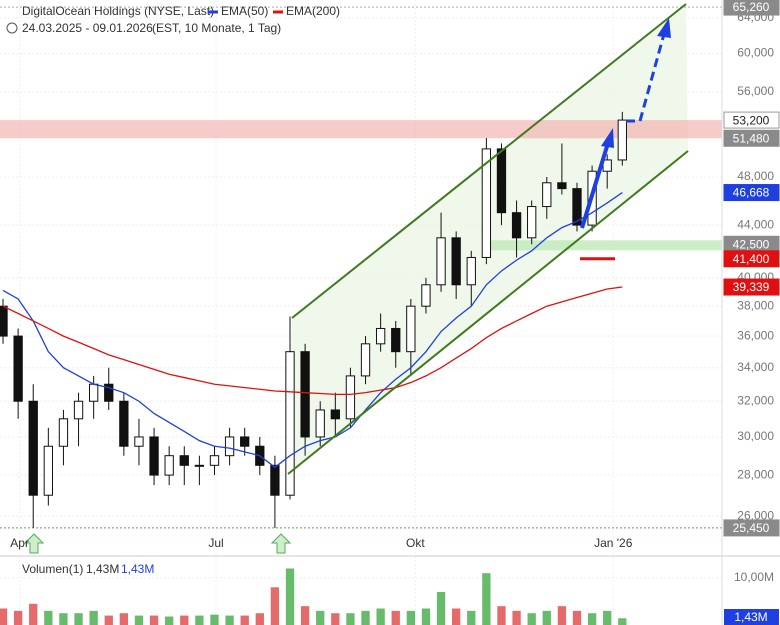 This screenshot has width=780, height=625. What do you see at coordinates (755, 335) in the screenshot?
I see `y-tick-label: 36,000` at bounding box center [755, 335].